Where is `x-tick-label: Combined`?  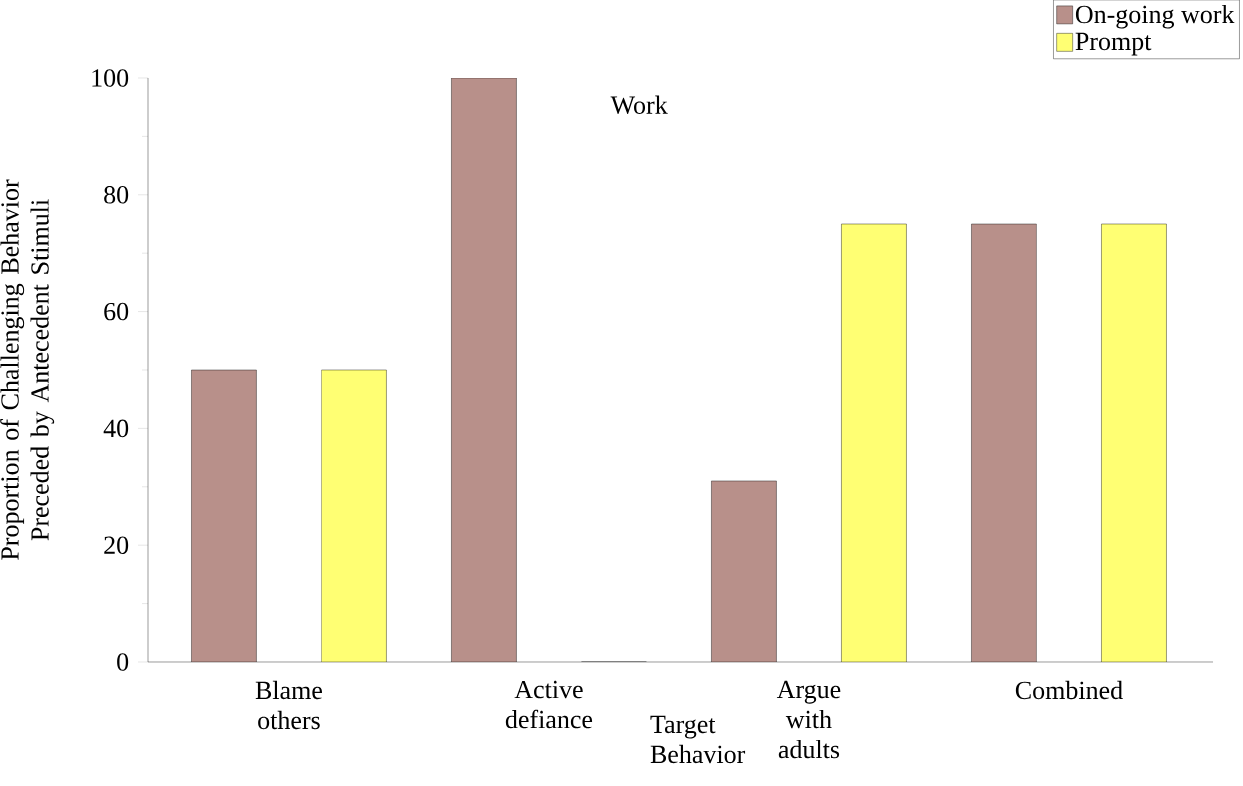 x-tick-label: Combined is located at coordinates (1069, 690).